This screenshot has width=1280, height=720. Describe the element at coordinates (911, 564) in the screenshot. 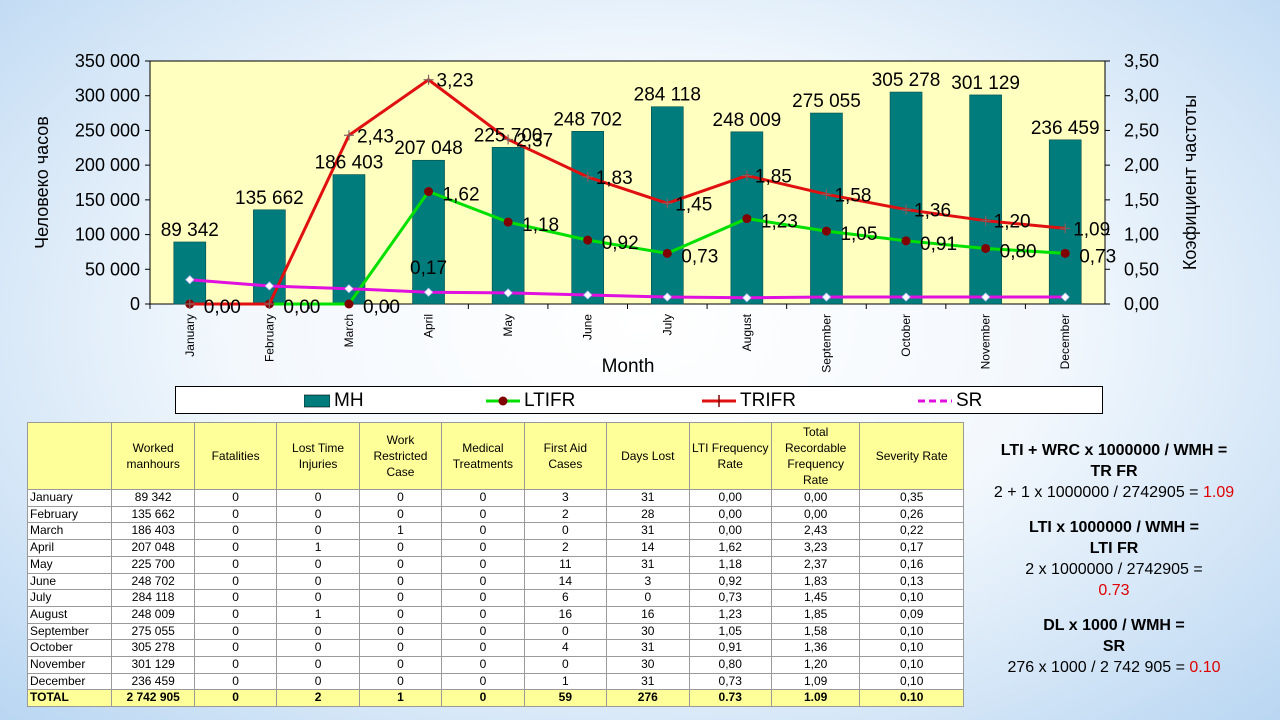

I see `table-cell: 0,16` at that location.